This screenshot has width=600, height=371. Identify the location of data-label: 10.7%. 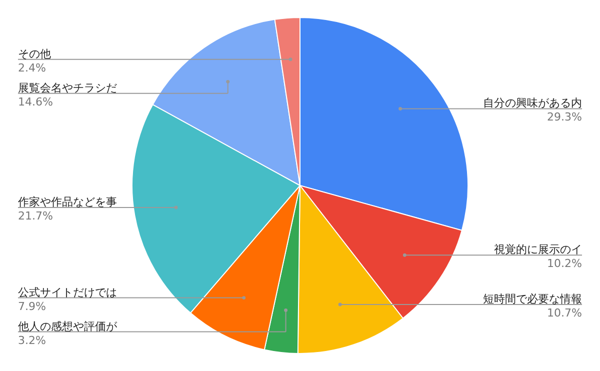
(564, 313).